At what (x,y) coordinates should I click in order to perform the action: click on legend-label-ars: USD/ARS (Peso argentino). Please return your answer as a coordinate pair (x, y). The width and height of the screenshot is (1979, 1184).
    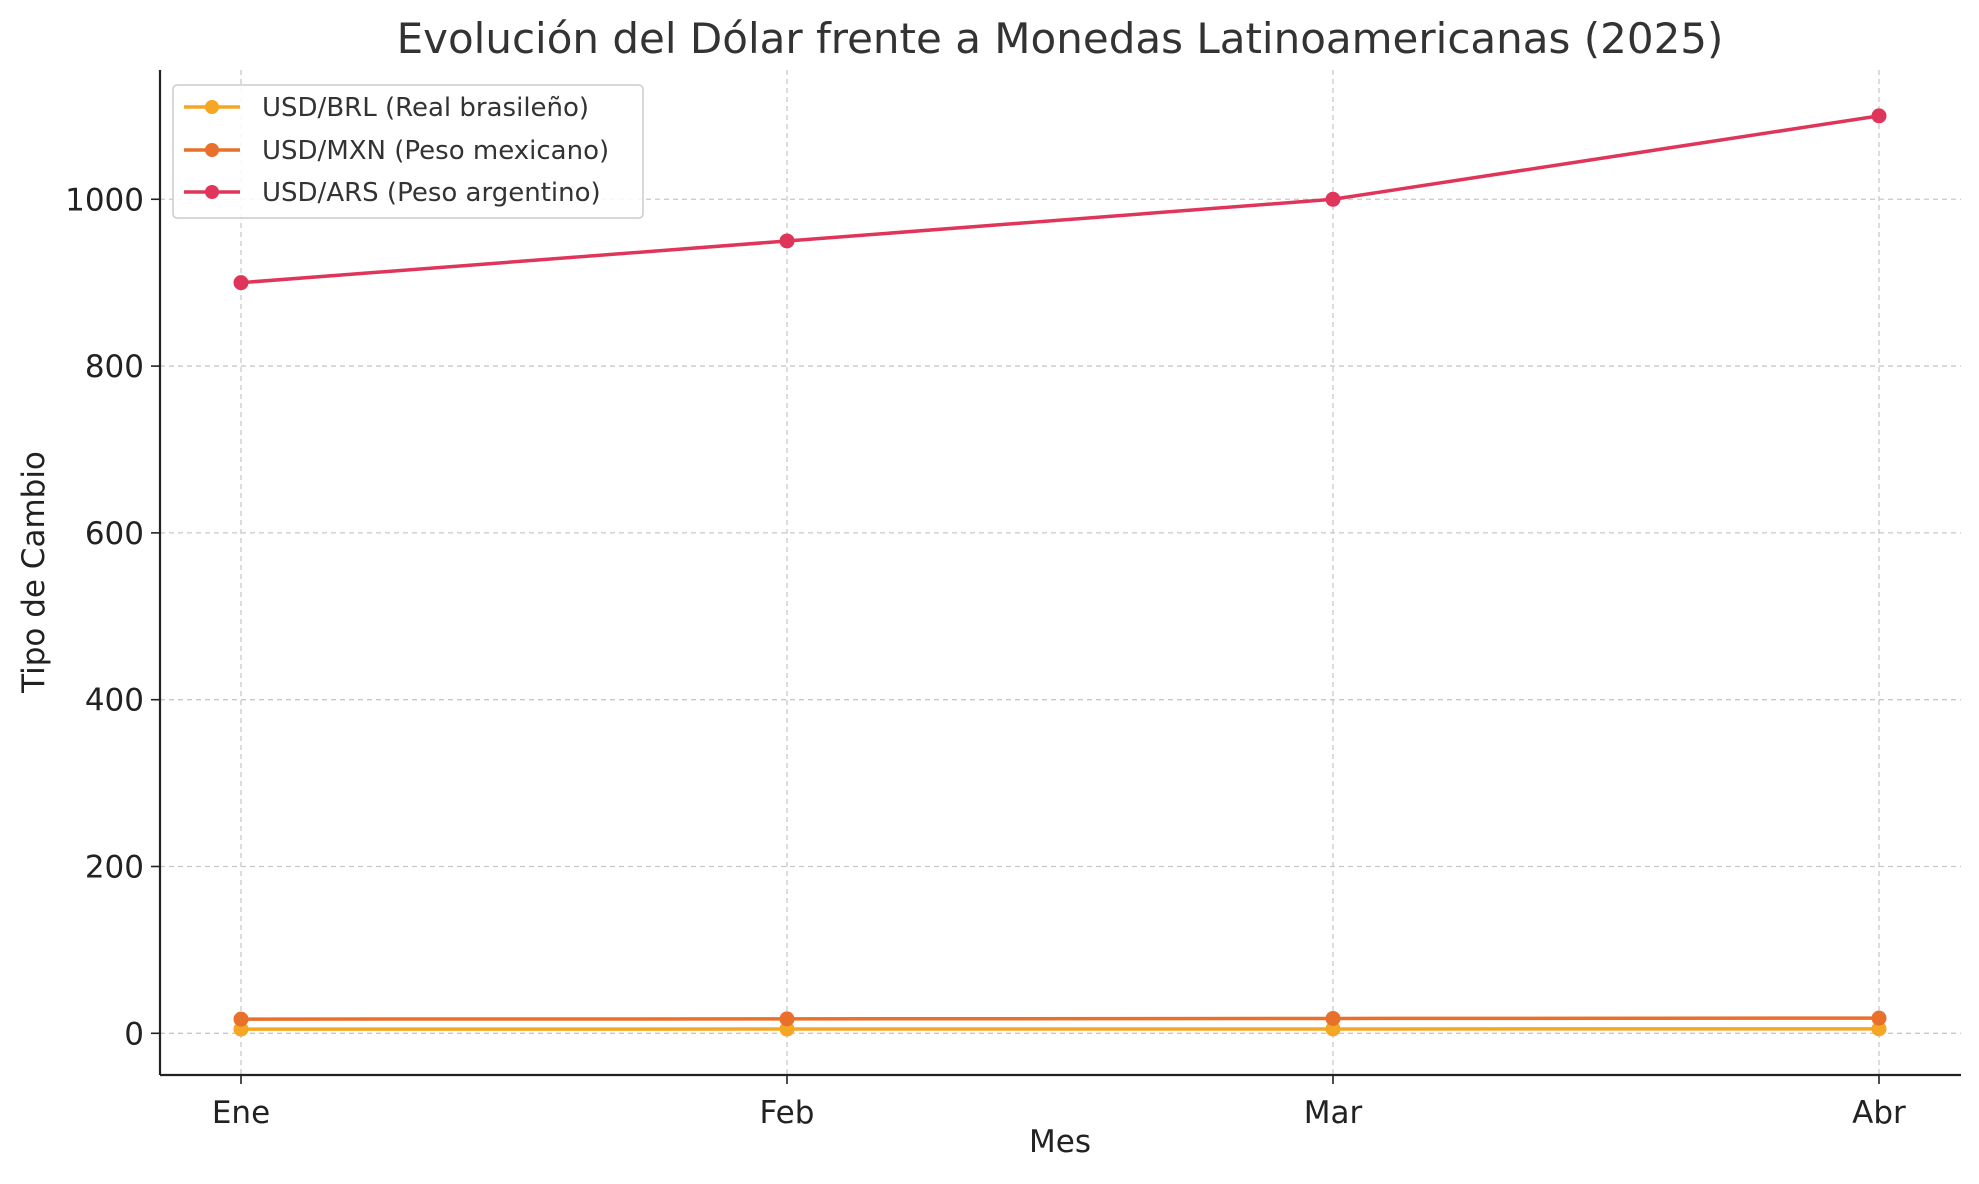
    Looking at the image, I should click on (431, 193).